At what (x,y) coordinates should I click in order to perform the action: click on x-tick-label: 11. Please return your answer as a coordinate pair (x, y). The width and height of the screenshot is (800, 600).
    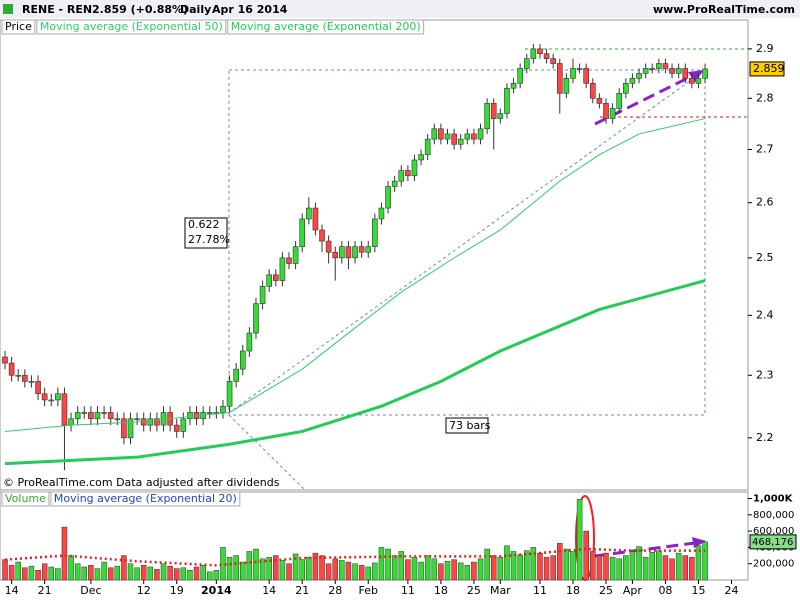
    Looking at the image, I should click on (408, 590).